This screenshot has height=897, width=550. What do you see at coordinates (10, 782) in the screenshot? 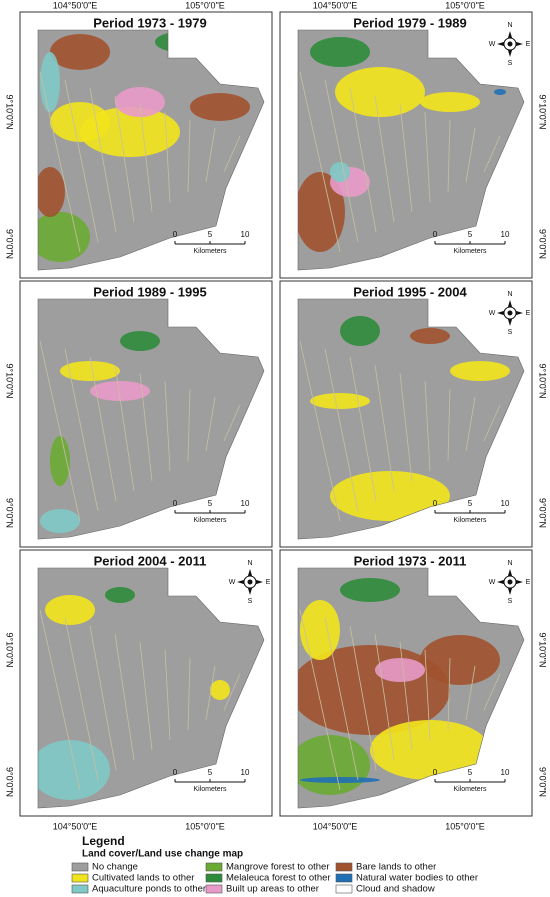
I see `latitude-label: 9°0'0"N` at bounding box center [10, 782].